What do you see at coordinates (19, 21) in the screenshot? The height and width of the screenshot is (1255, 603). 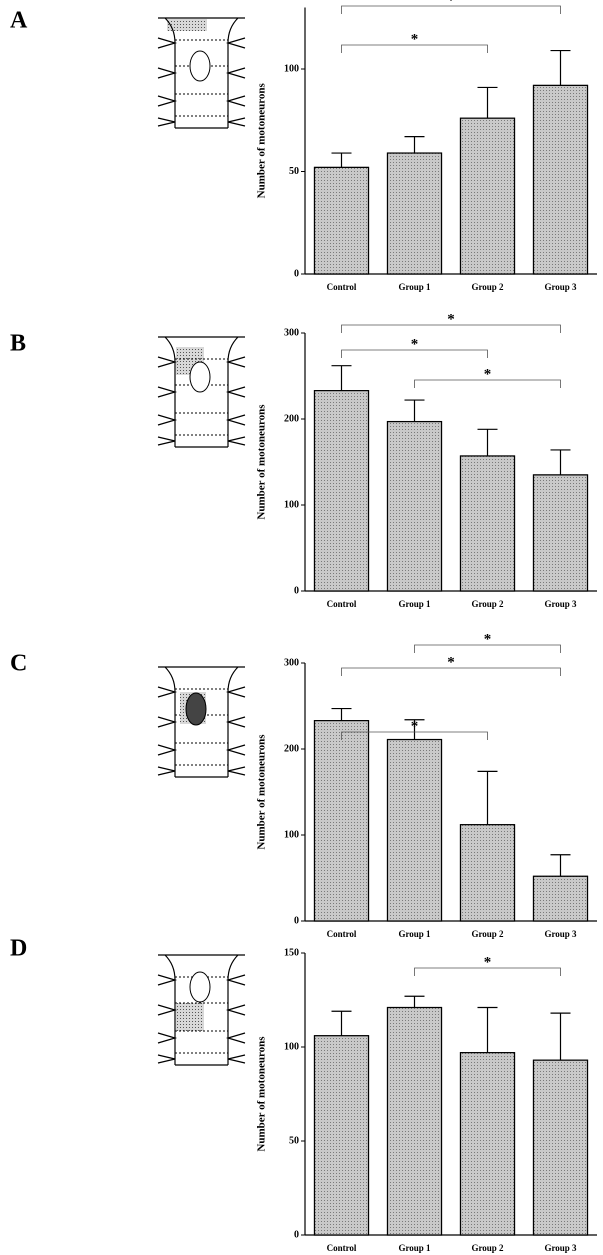 I see `panel-letter: A` at bounding box center [19, 21].